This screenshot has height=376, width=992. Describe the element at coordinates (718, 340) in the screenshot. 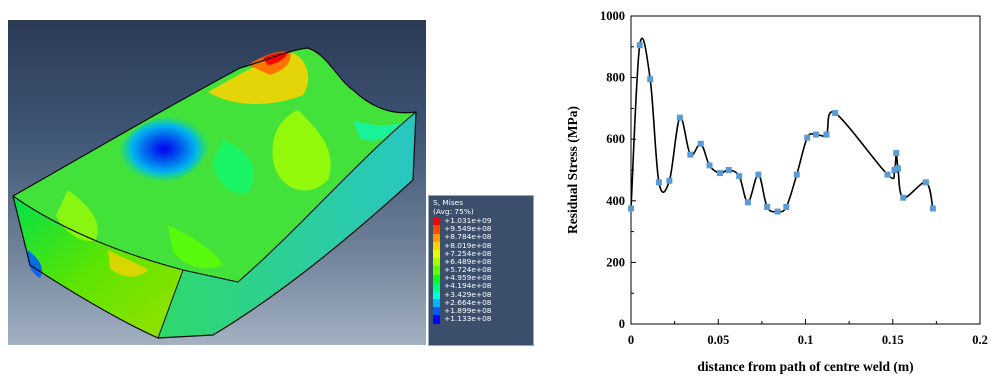

I see `x-tick-label: 0.05` at that location.